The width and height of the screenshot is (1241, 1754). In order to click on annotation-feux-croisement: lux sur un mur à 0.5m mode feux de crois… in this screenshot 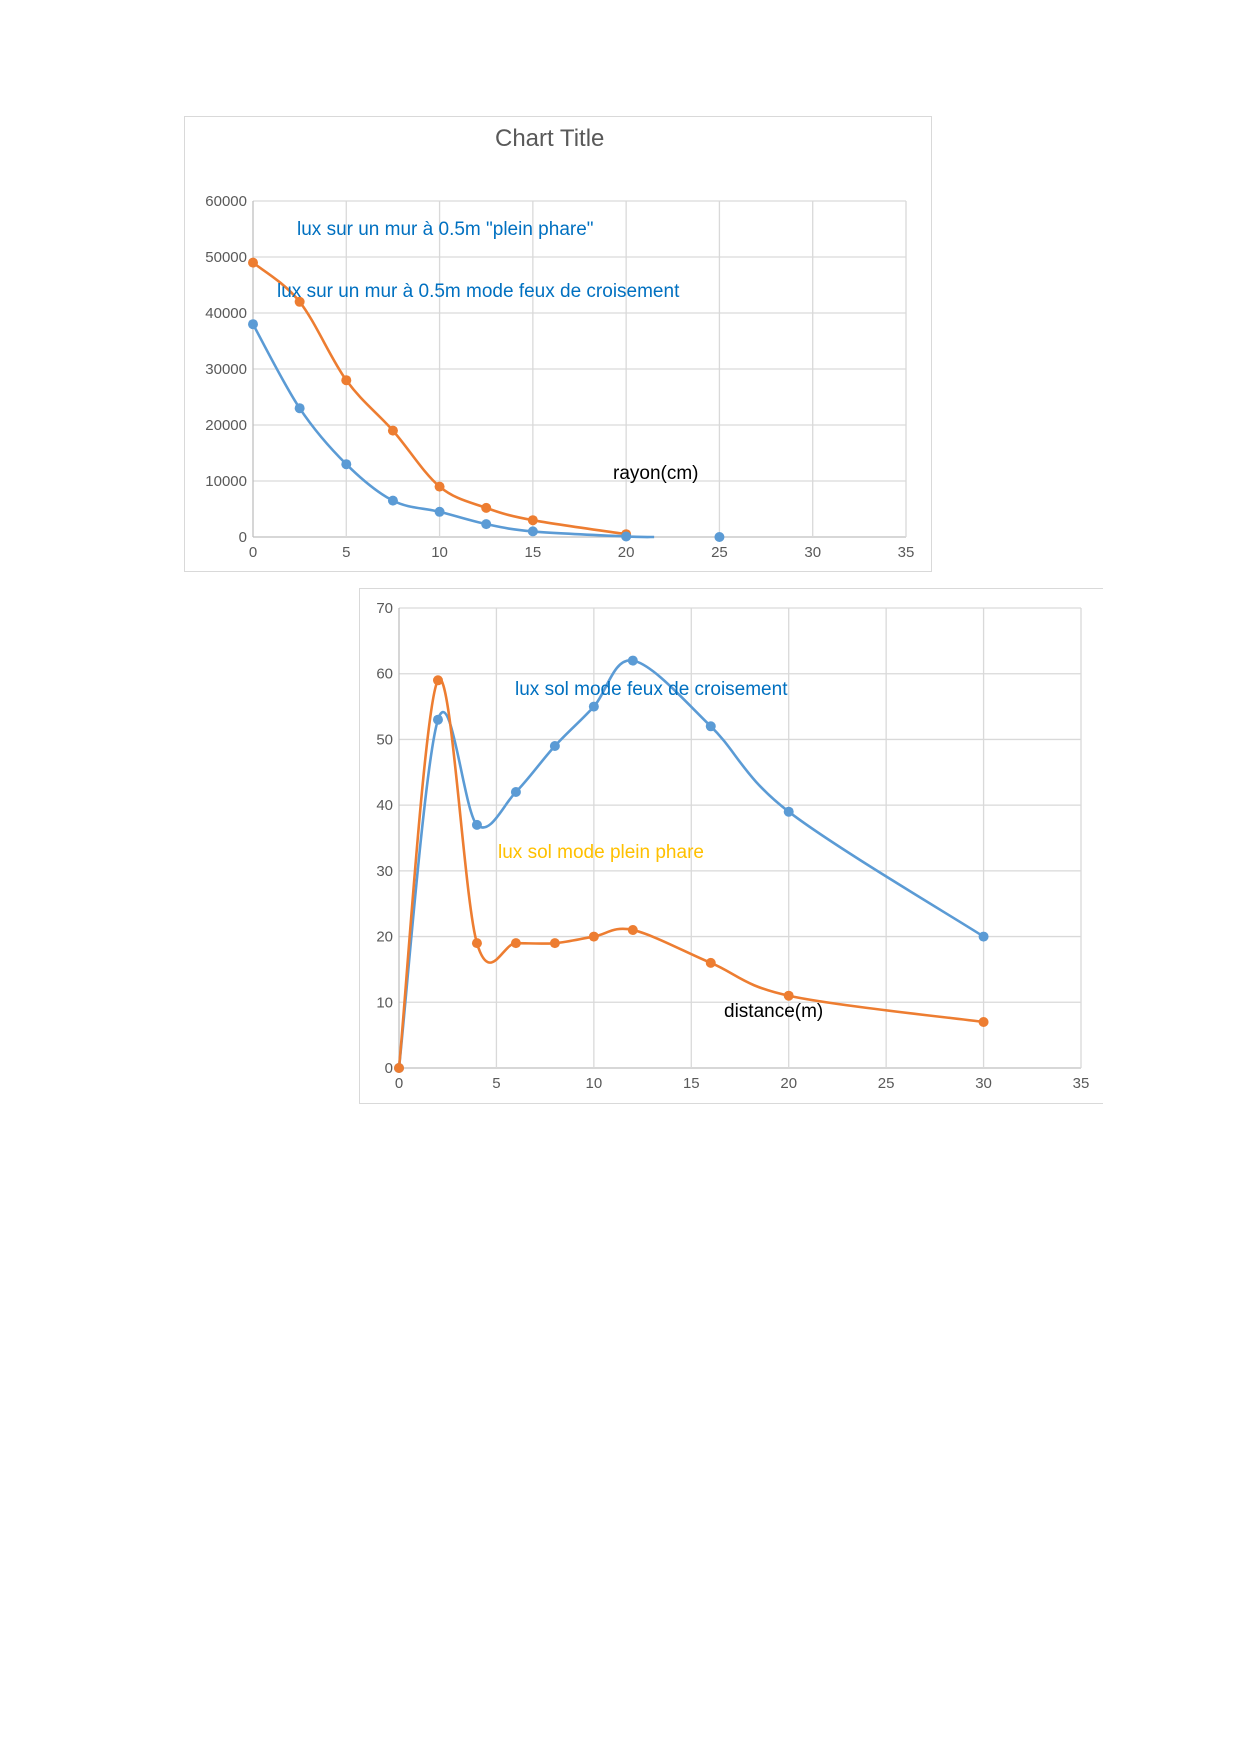, I will do `click(478, 291)`.